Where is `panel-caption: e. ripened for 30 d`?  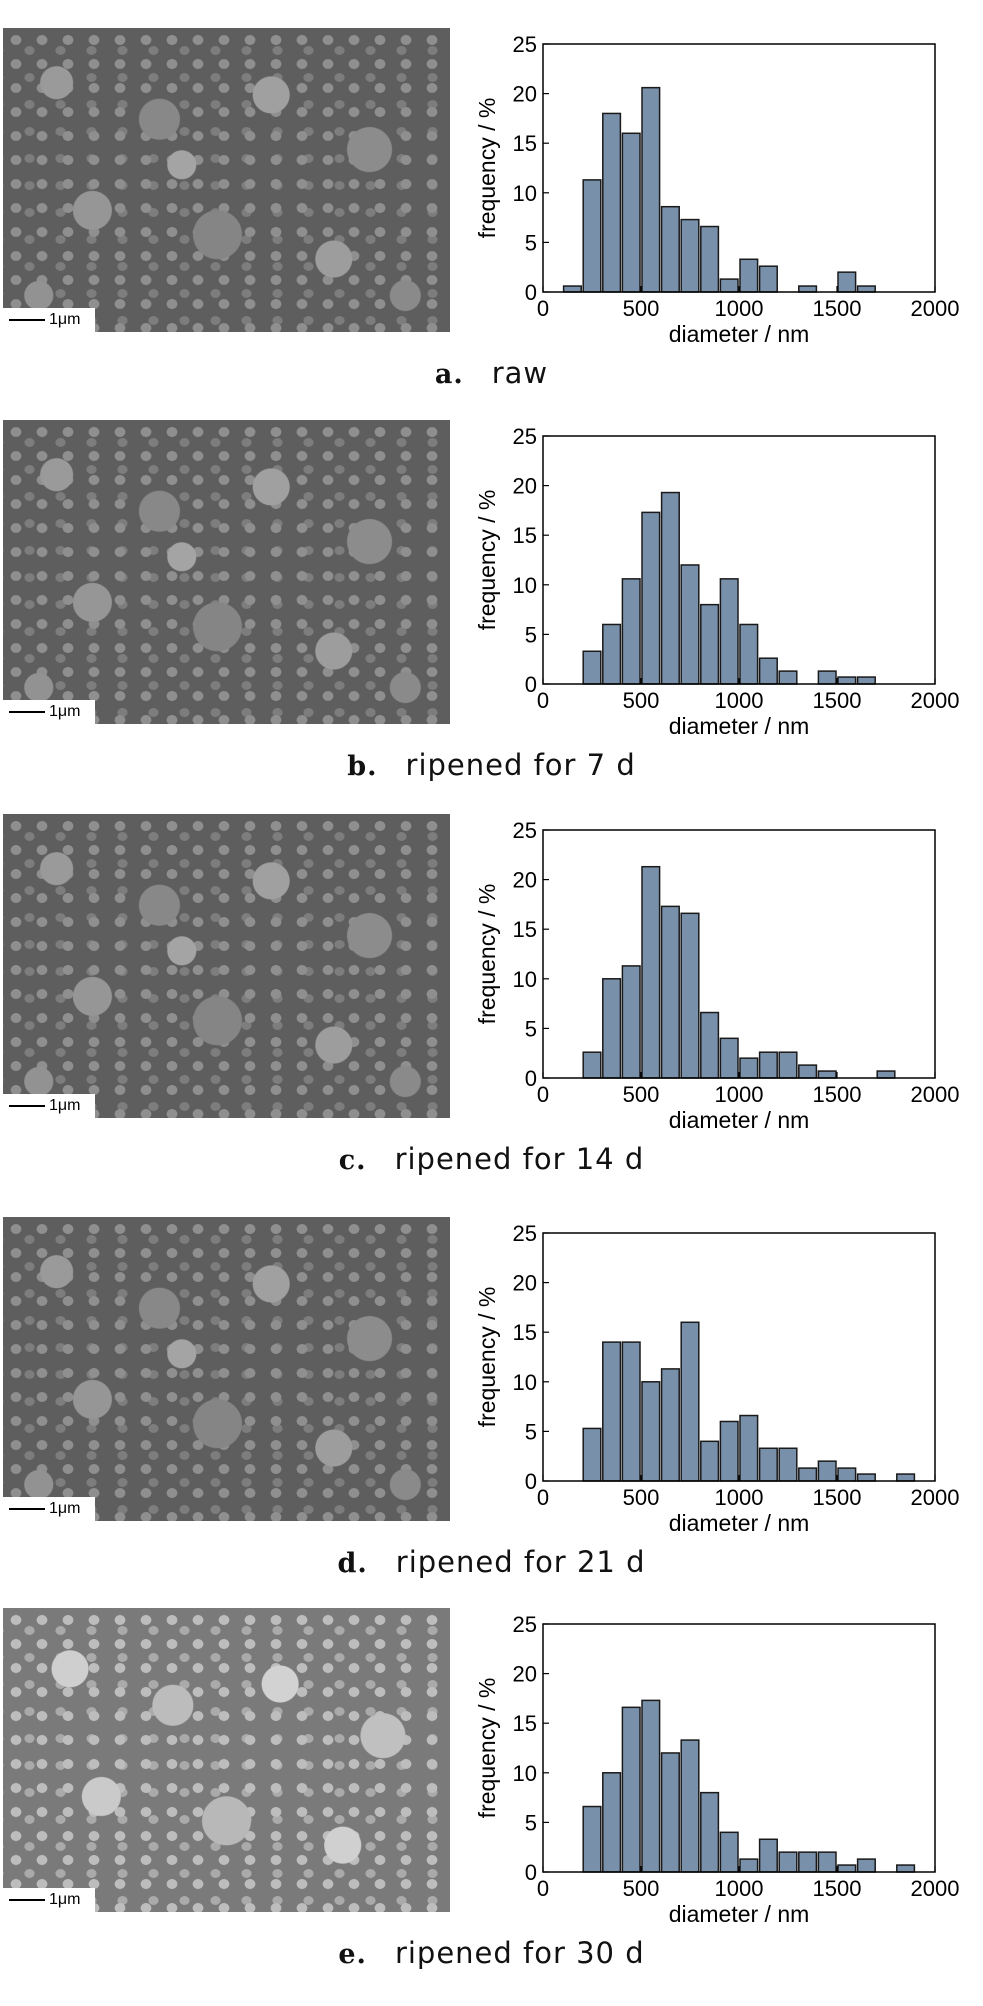 panel-caption: e. ripened for 30 d is located at coordinates (491, 1953).